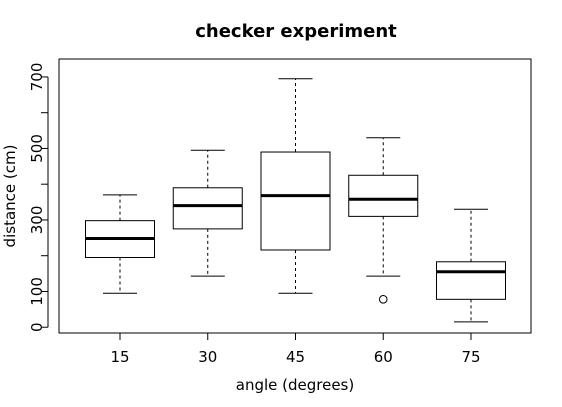 The height and width of the screenshot is (407, 562). I want to click on x-tick-label: 15, so click(119, 357).